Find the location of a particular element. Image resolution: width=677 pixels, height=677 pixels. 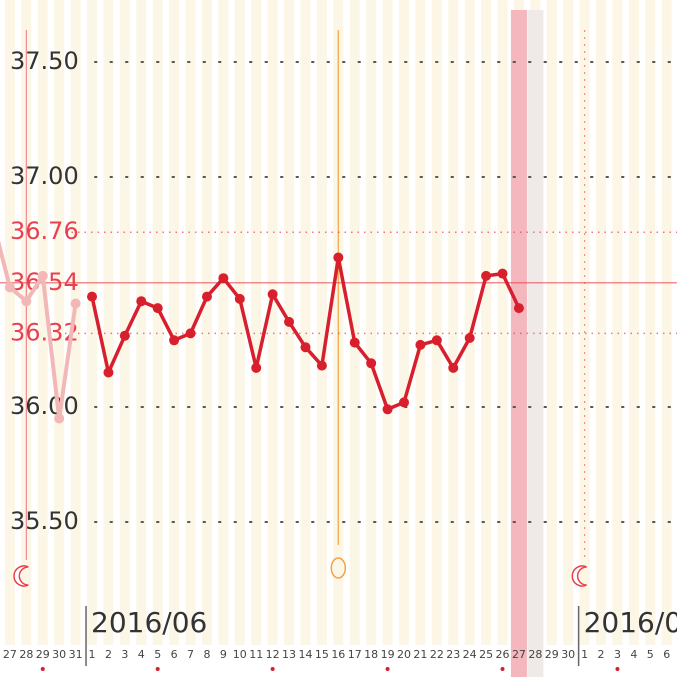

month-label: 2016/07 is located at coordinates (630, 622).